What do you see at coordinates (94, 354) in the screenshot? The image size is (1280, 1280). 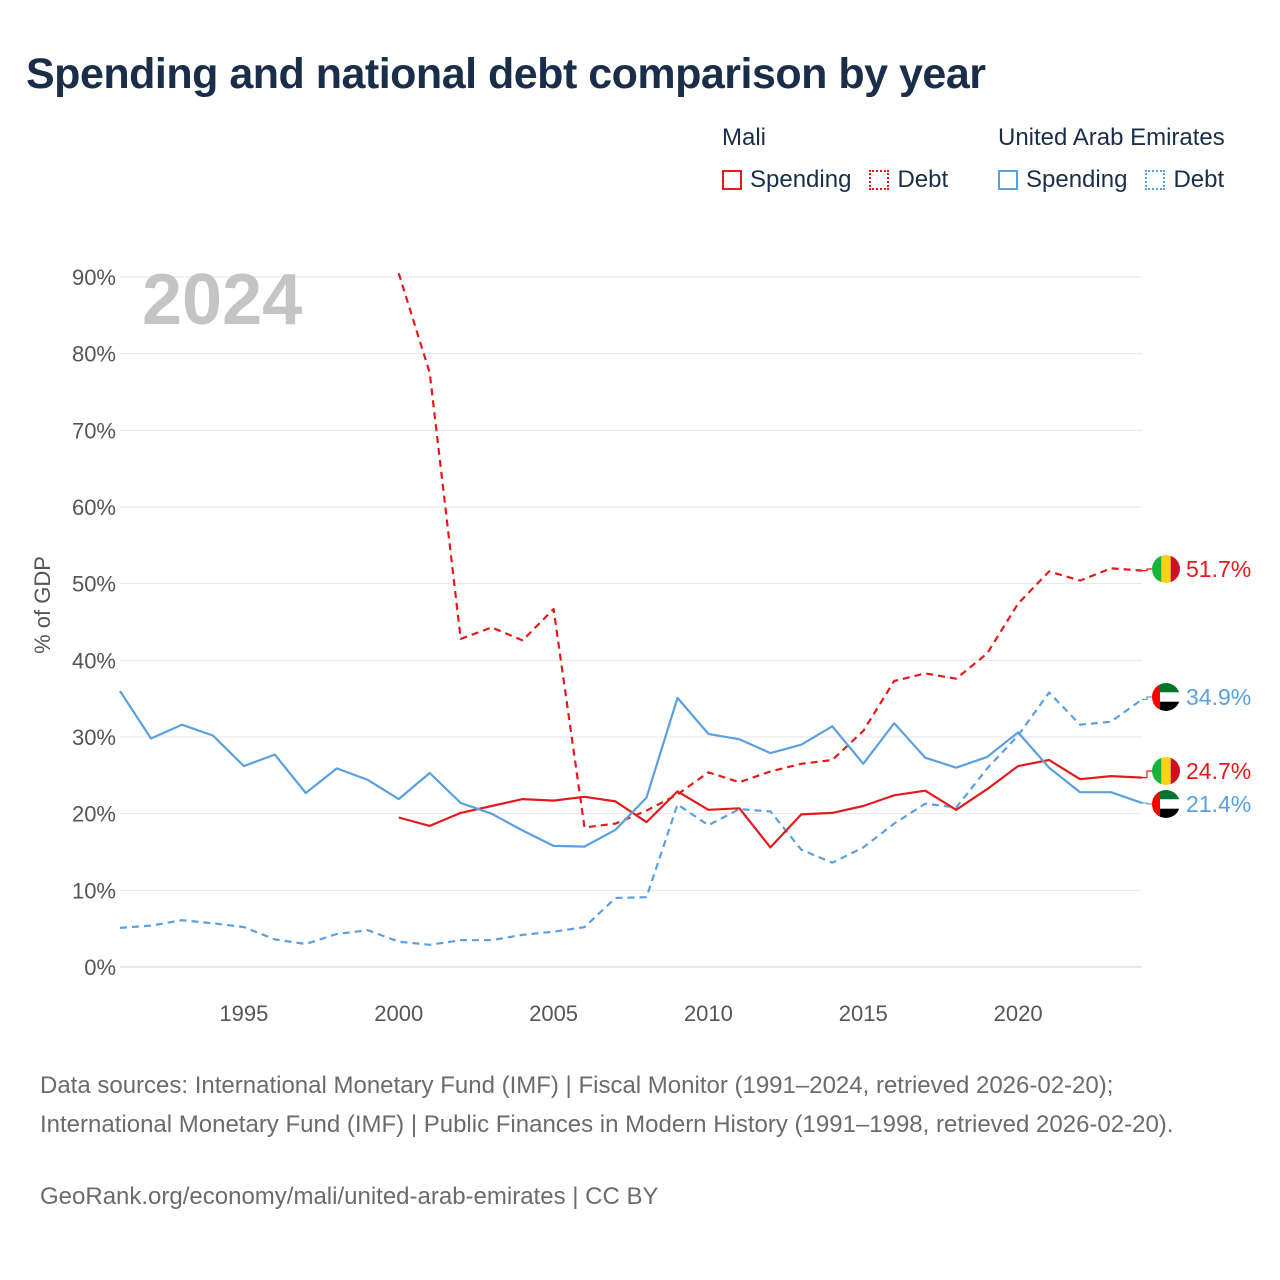 I see `y-tick-label: 80%` at bounding box center [94, 354].